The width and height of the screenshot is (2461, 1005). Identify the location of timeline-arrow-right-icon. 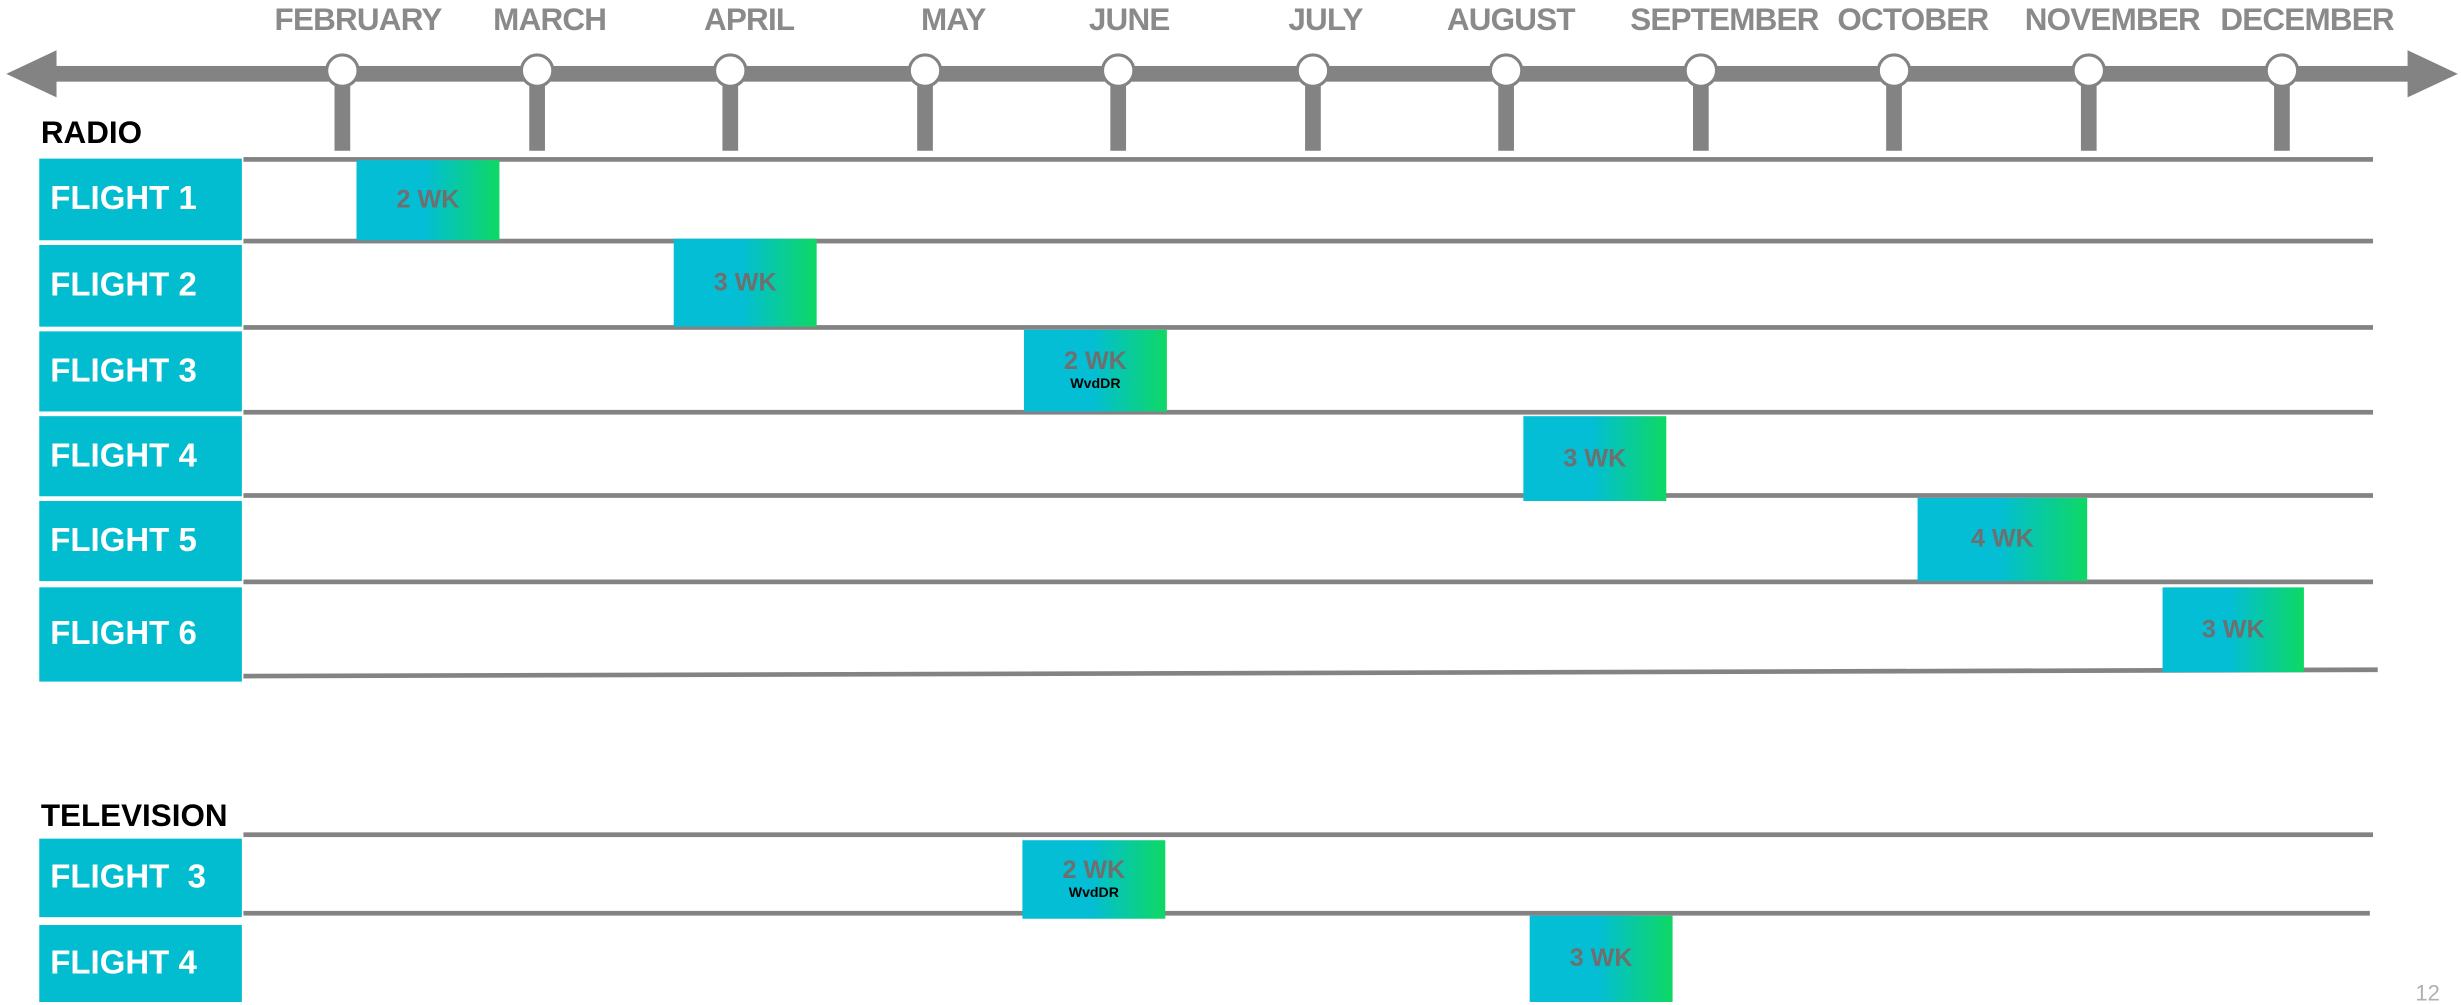
(2432, 74).